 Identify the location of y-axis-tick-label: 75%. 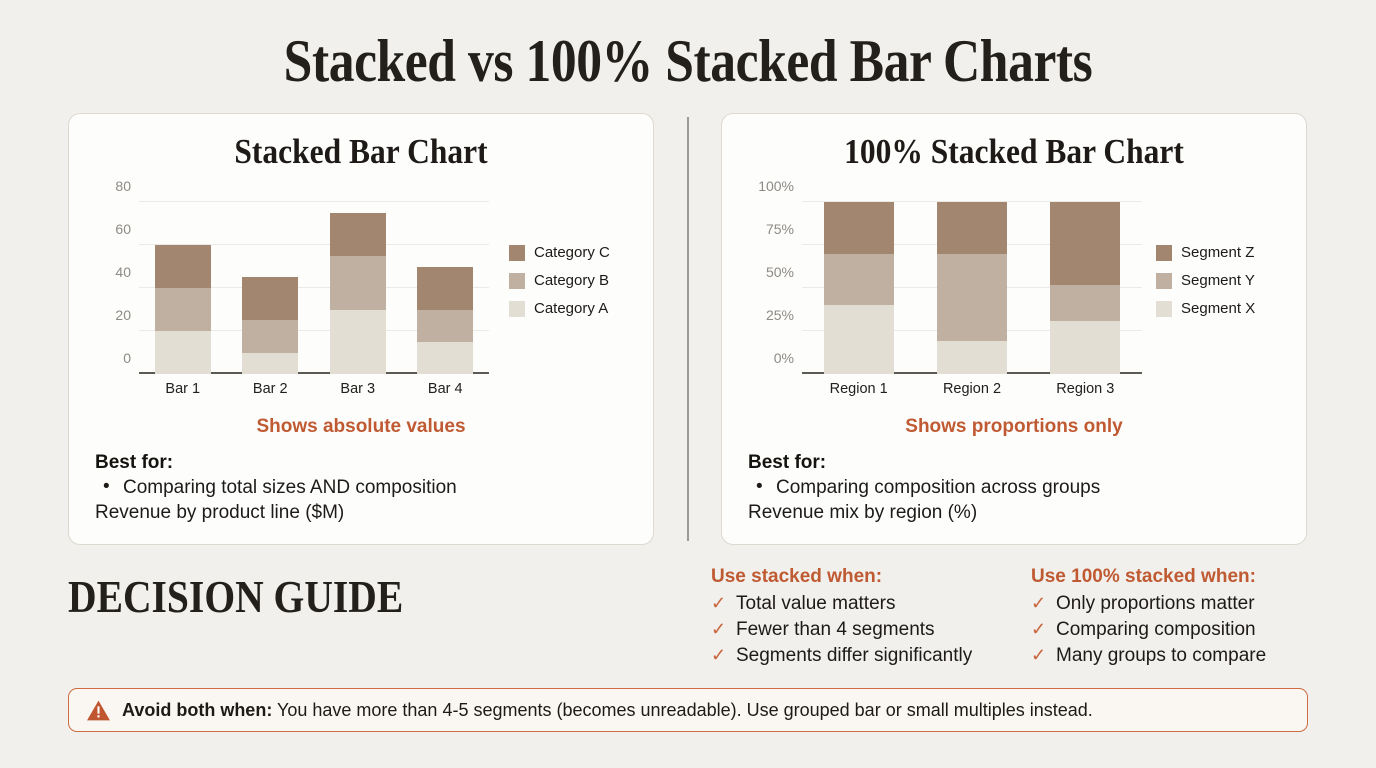
(779, 229).